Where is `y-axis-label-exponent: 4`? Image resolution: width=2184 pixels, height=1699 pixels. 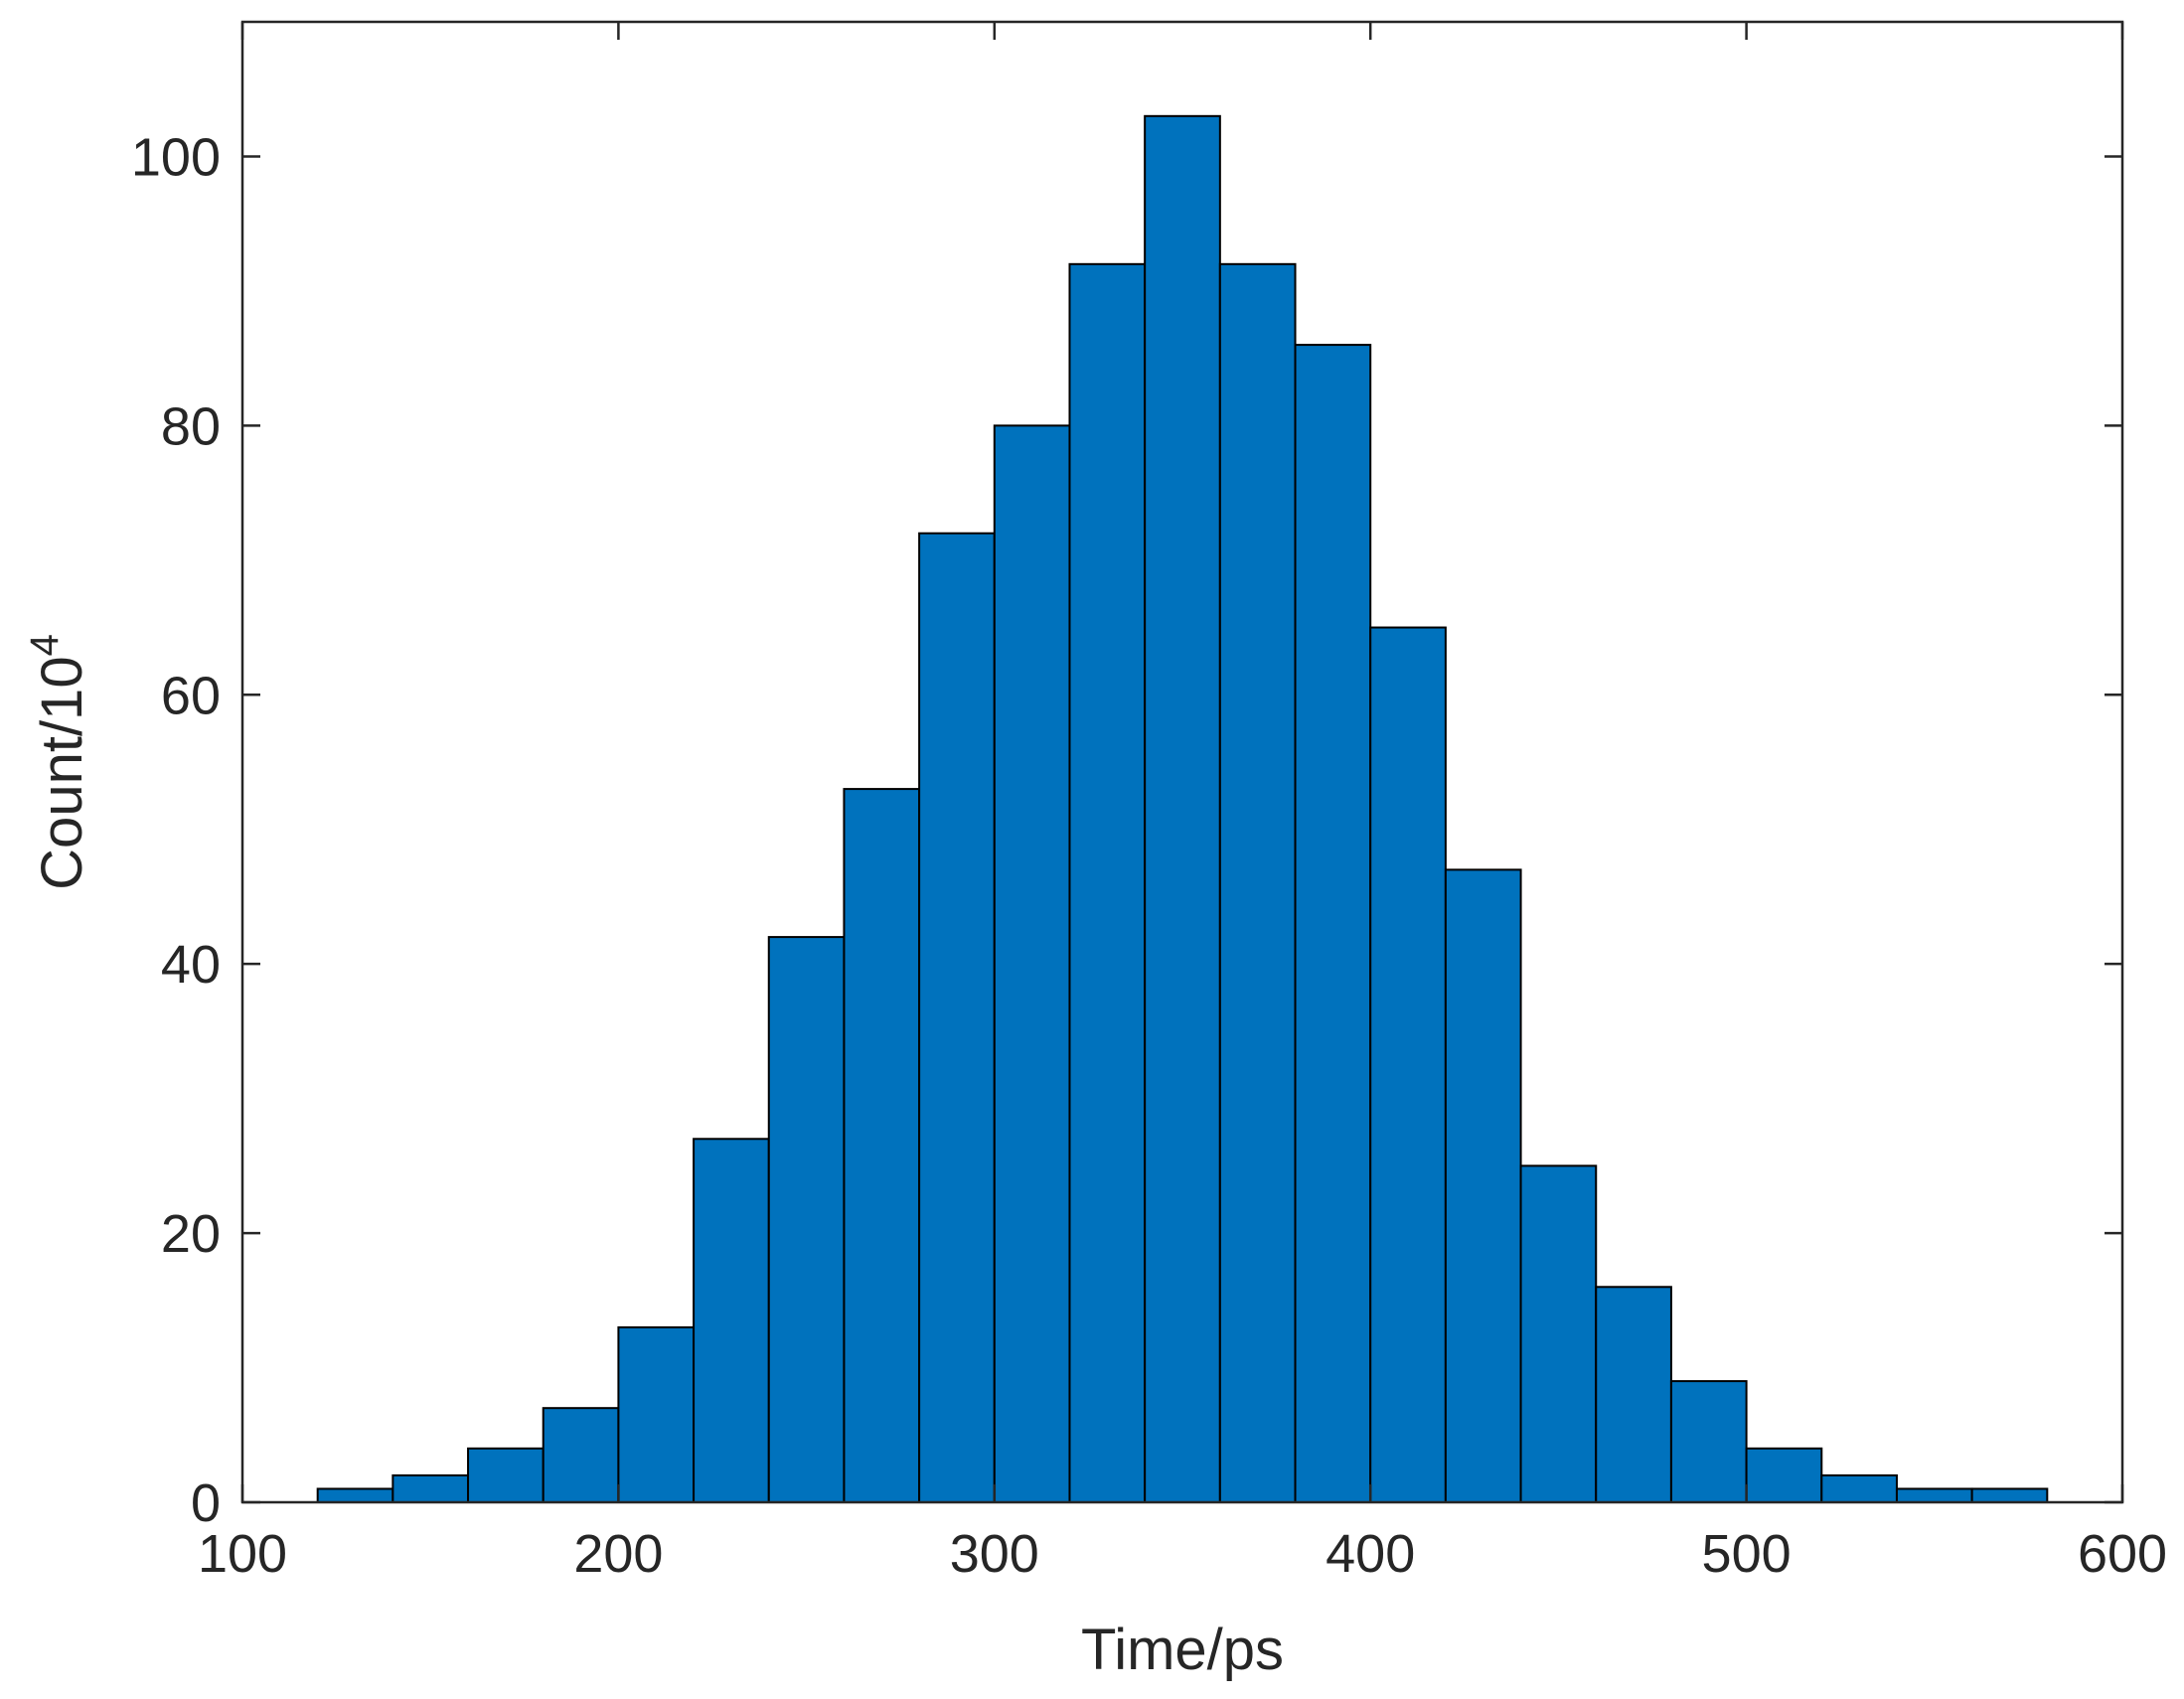
y-axis-label-exponent: 4 is located at coordinates (45, 645).